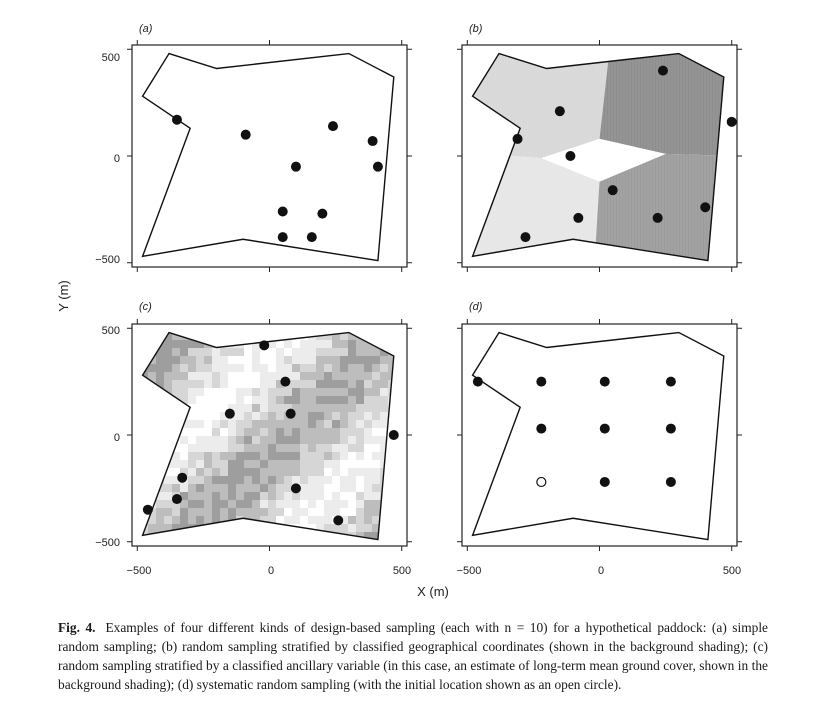  I want to click on x-tick-right-500: 500, so click(732, 571).